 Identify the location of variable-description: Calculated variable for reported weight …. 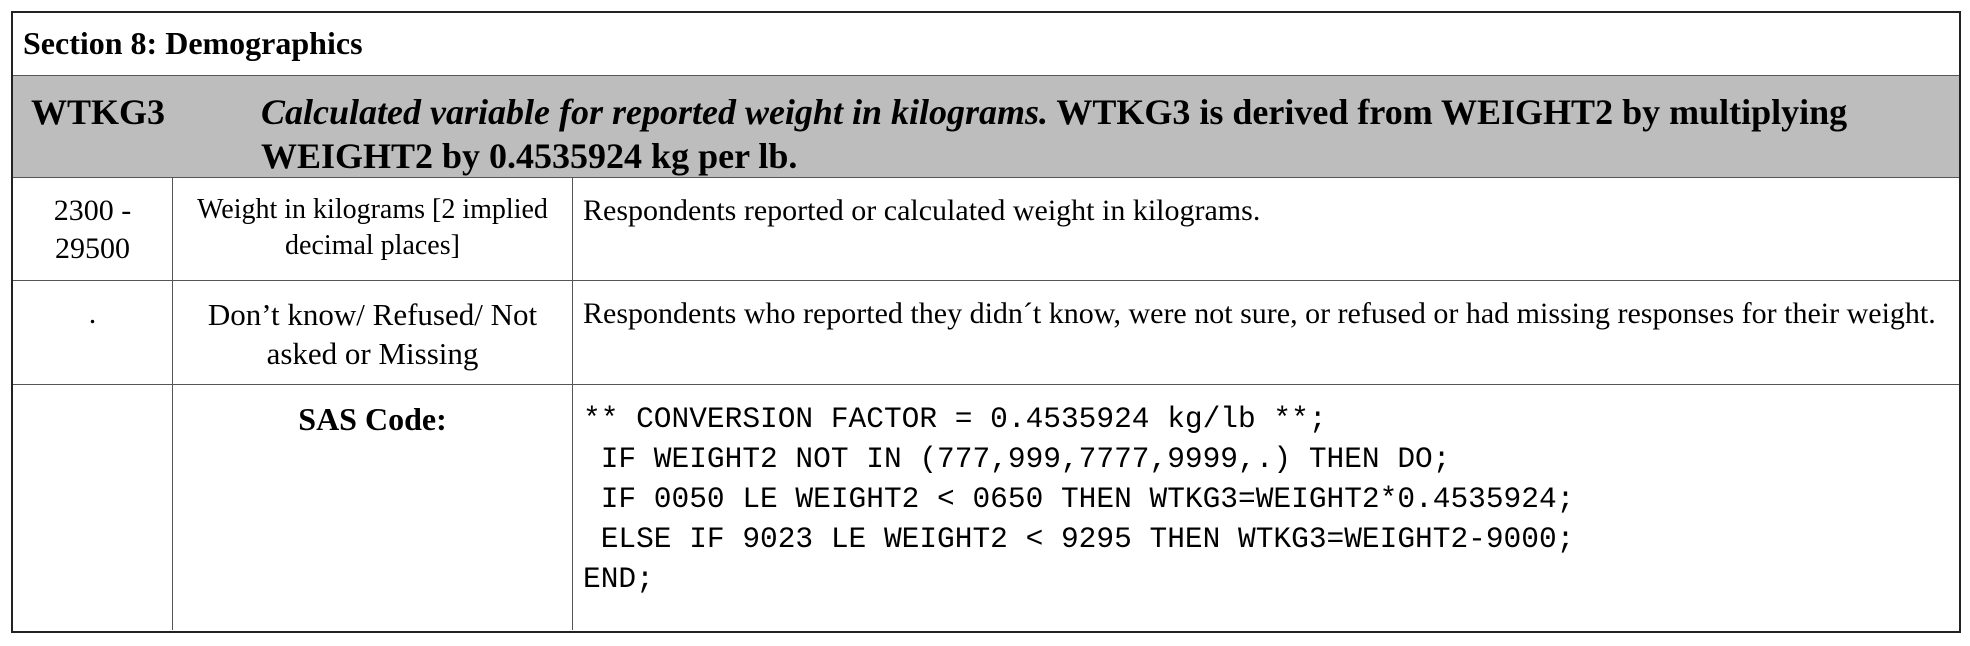
(1081, 134).